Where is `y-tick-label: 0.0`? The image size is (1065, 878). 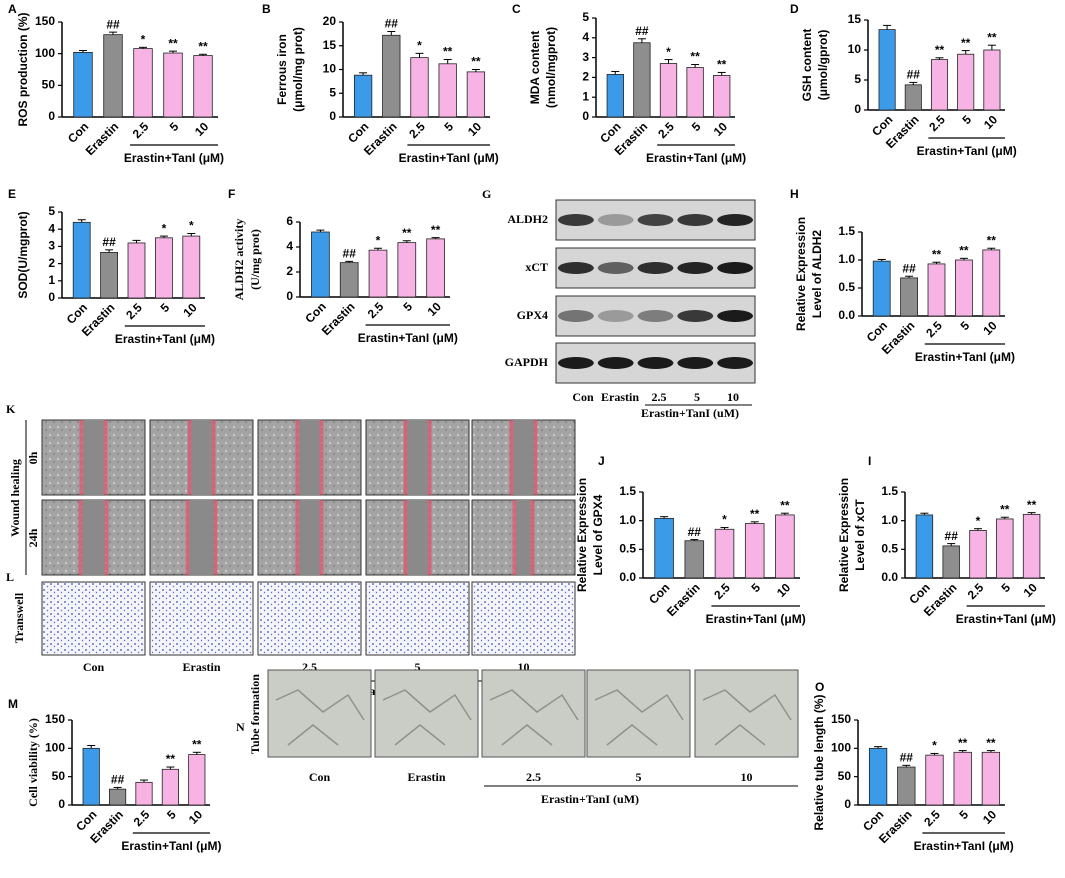 y-tick-label: 0.0 is located at coordinates (889, 577).